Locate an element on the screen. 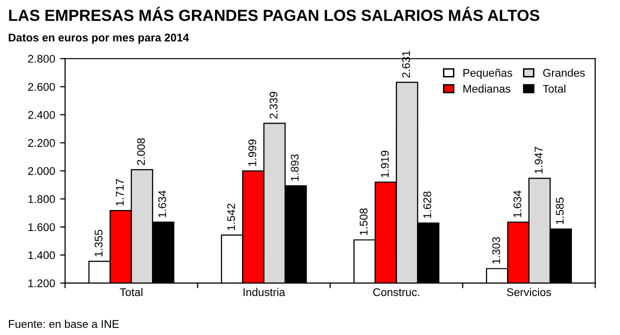 The height and width of the screenshot is (335, 620). legend-label: Grandes is located at coordinates (564, 72).